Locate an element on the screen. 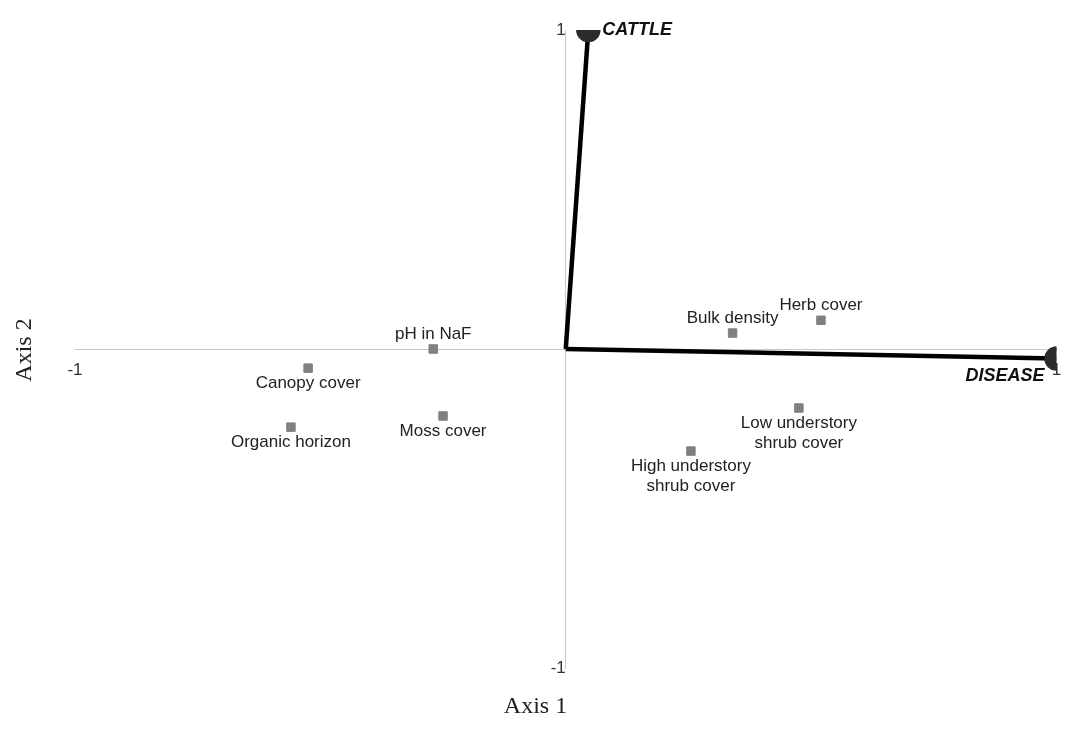 This screenshot has height=734, width=1071. annotation: pH in NaF is located at coordinates (433, 334).